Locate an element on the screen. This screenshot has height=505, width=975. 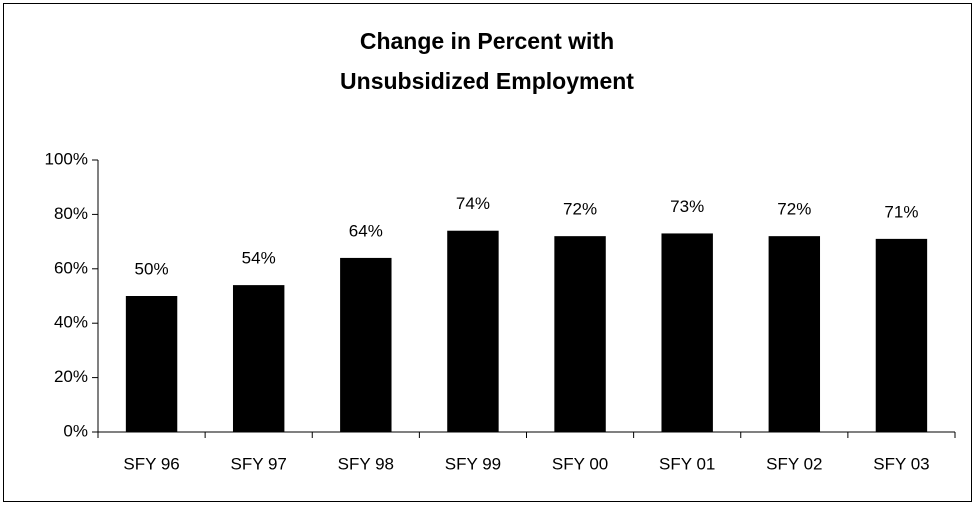
chart-title: Unsubsidized Employment is located at coordinates (487, 81).